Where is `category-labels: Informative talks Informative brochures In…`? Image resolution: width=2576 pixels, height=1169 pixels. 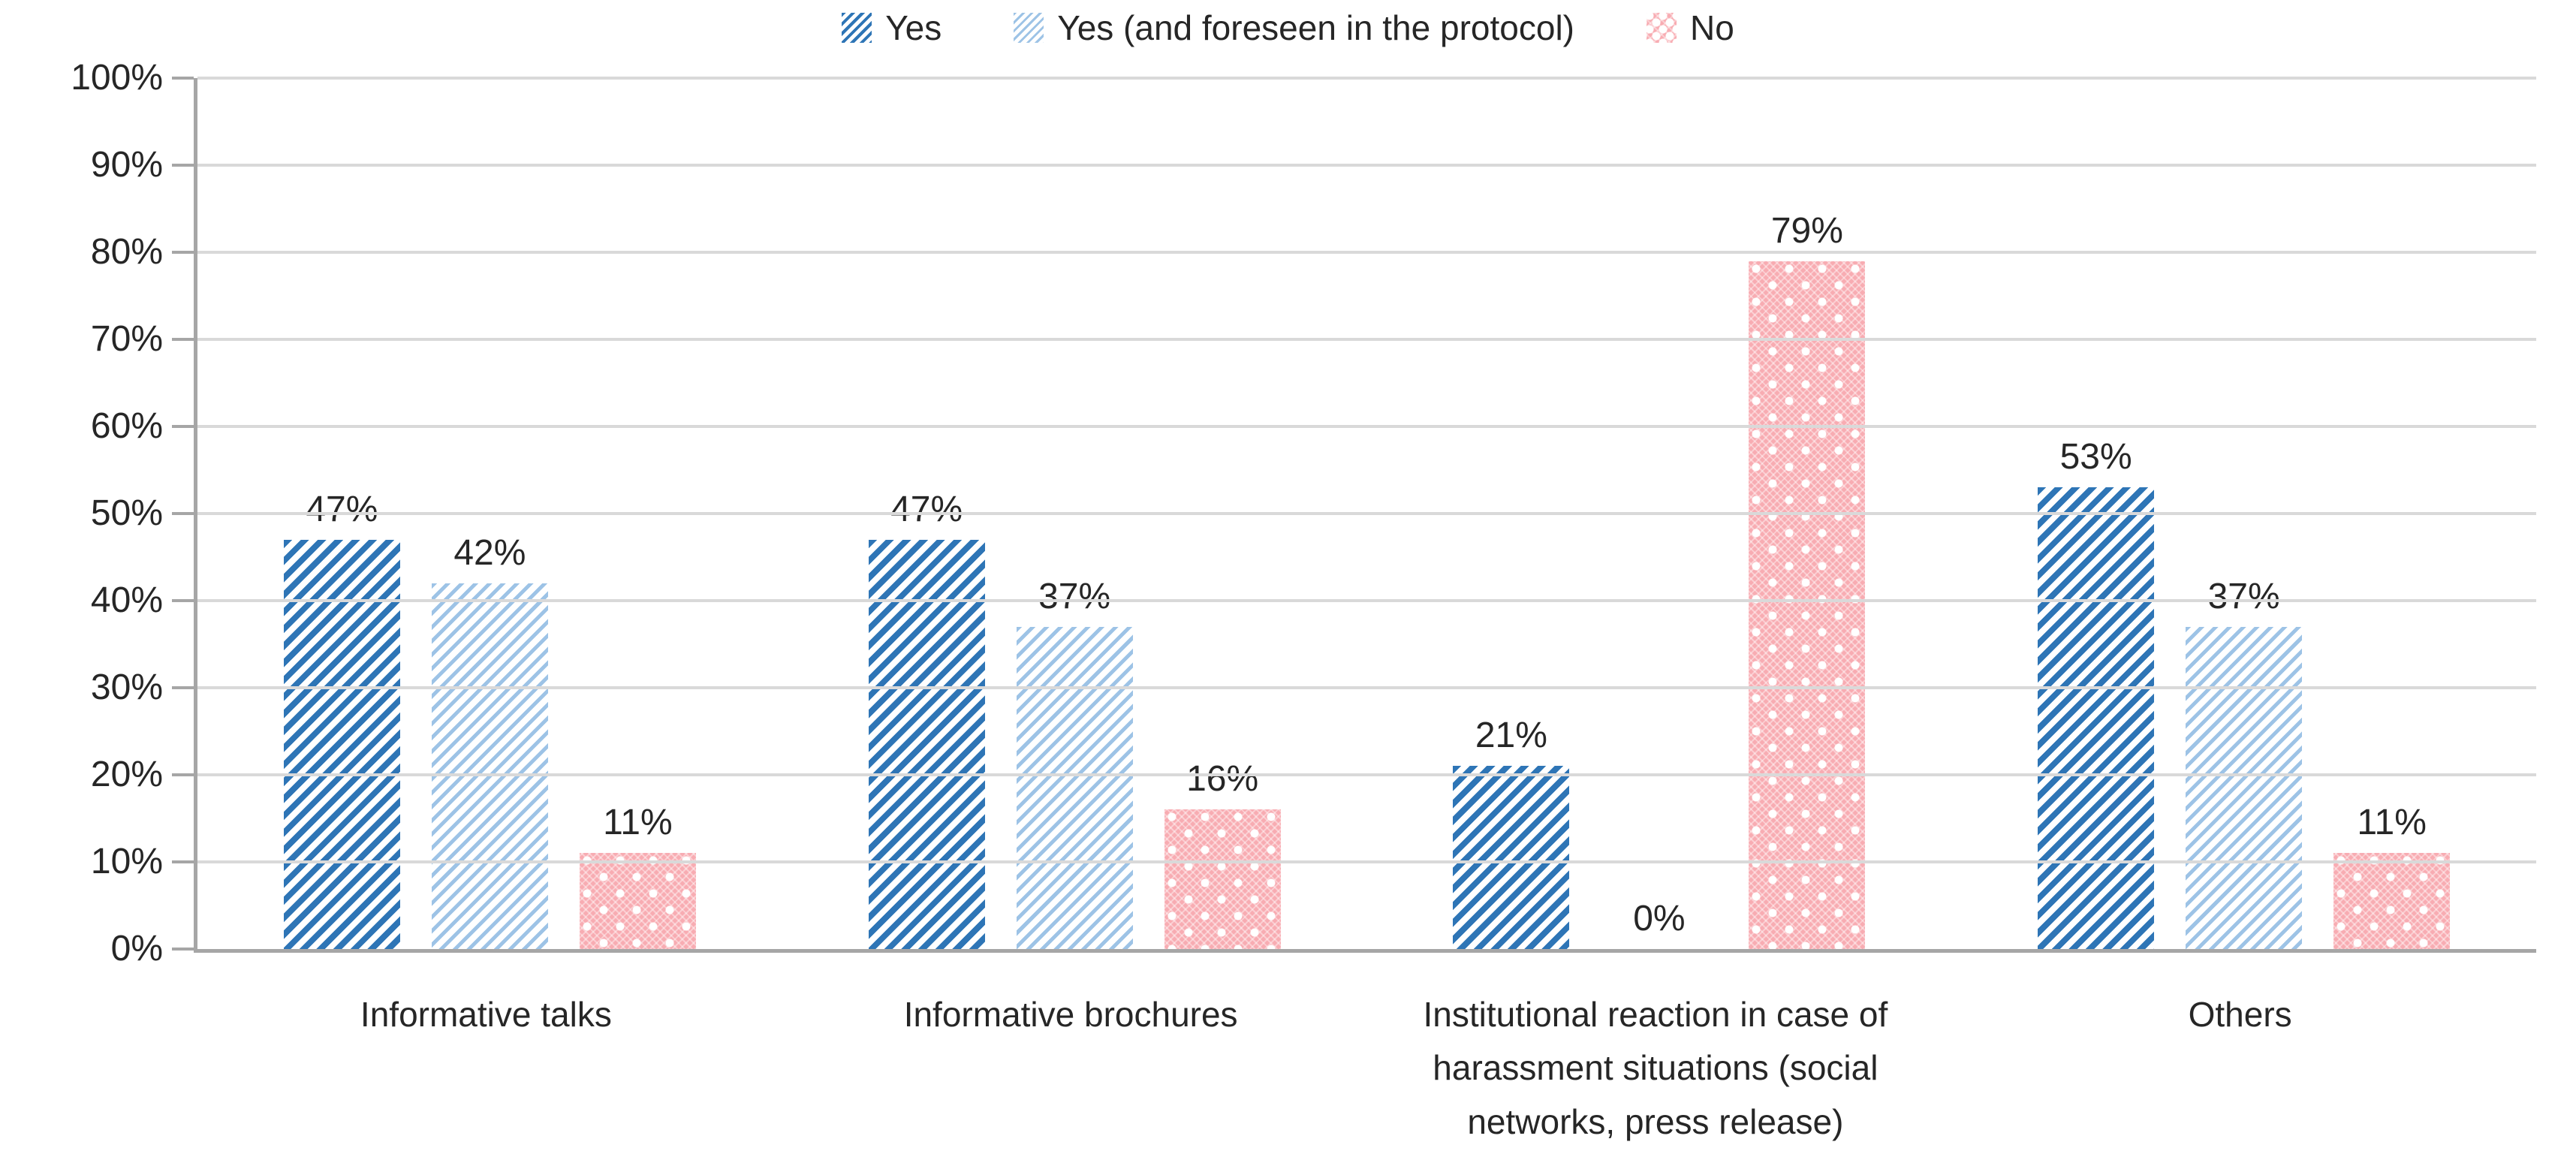
category-labels: Informative talks Informative brochures In… is located at coordinates (1363, 1068).